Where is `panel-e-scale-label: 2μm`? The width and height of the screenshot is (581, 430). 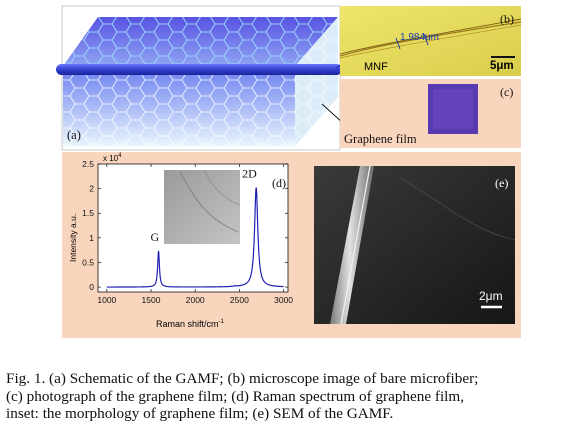 panel-e-scale-label: 2μm is located at coordinates (491, 296).